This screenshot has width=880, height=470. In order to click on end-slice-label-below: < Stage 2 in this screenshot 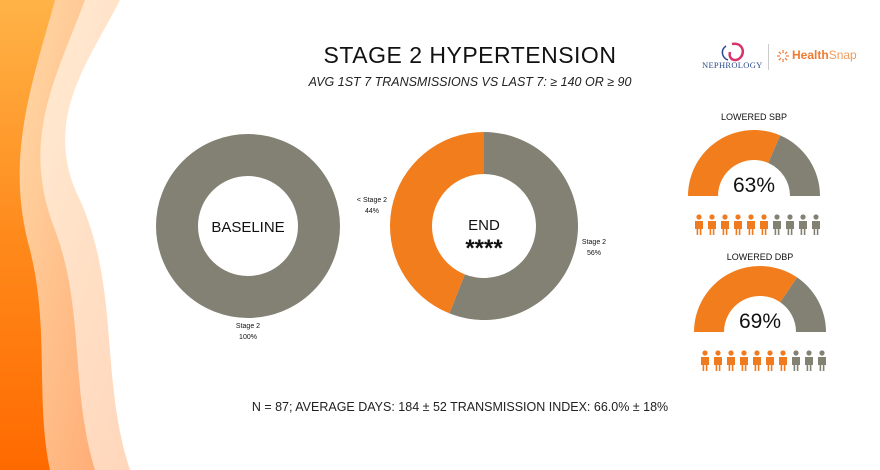, I will do `click(372, 200)`.